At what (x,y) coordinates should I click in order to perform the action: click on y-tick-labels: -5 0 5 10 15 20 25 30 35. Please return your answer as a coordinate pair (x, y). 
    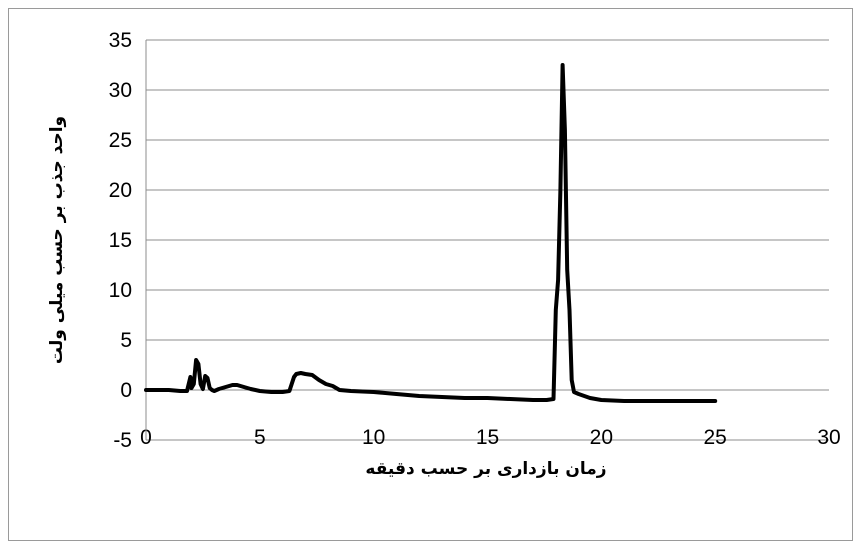
    Looking at the image, I should click on (120, 240).